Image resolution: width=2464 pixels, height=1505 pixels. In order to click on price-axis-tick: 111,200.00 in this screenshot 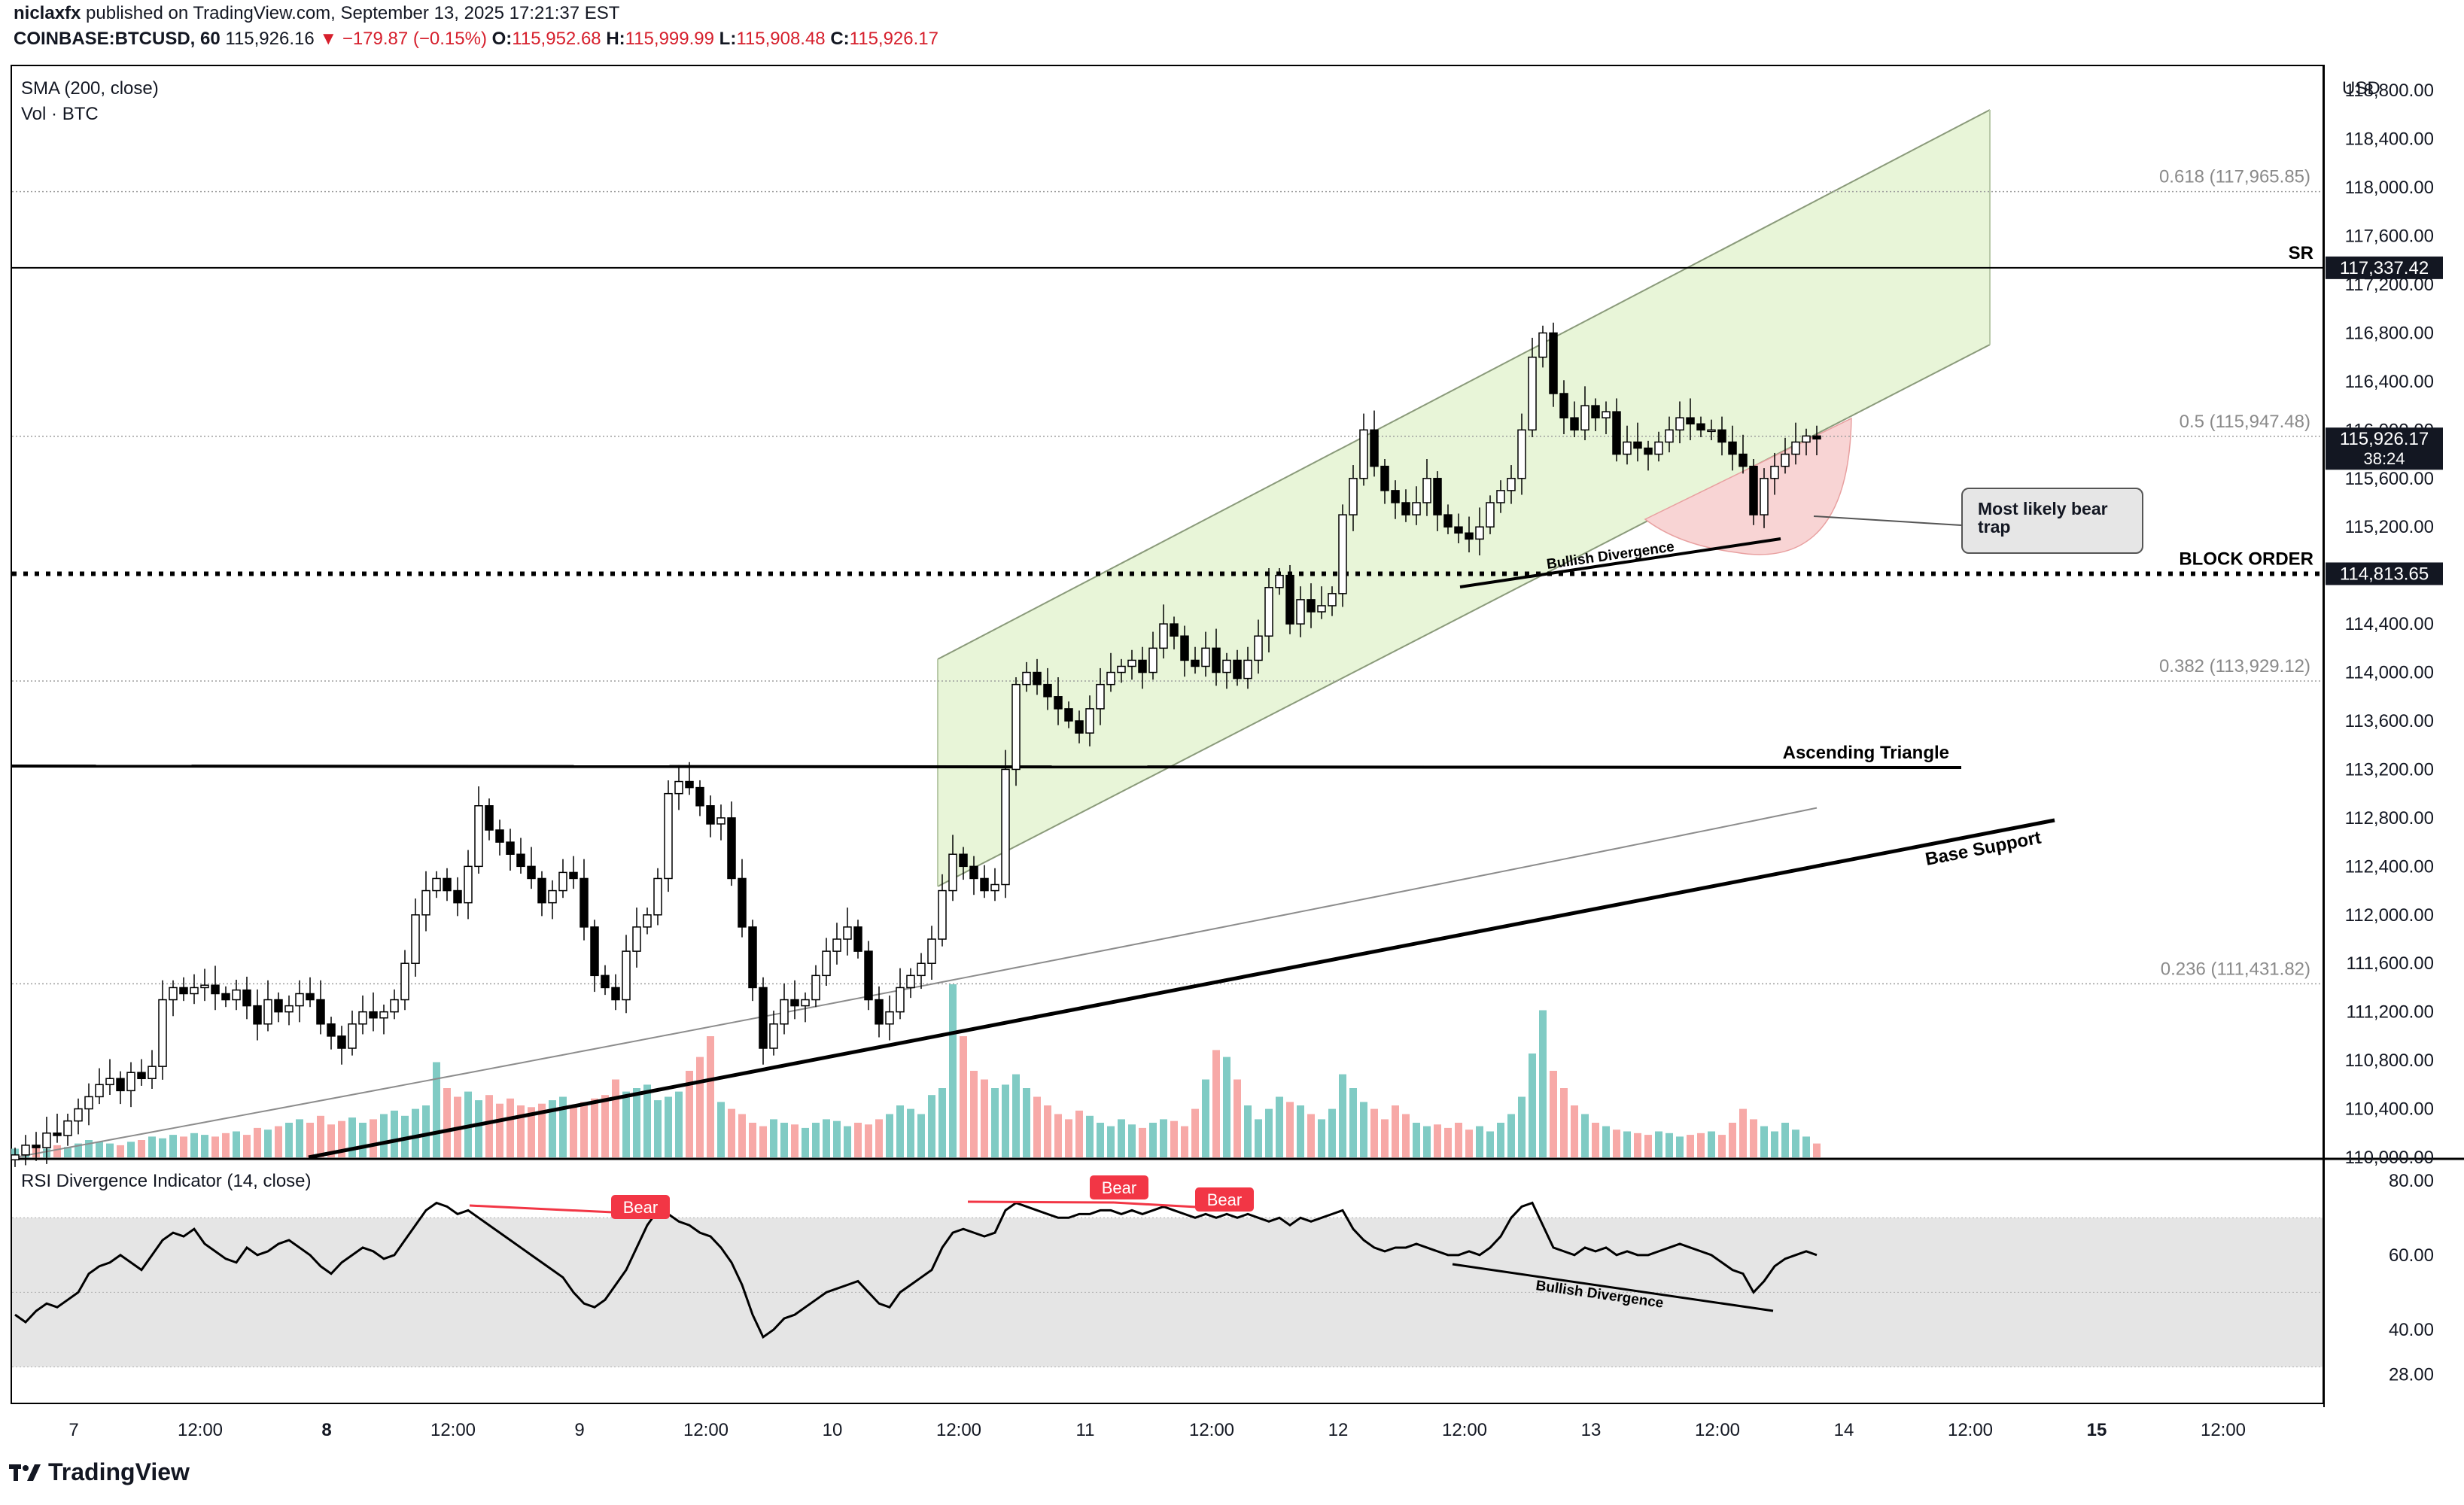, I will do `click(2390, 1012)`.